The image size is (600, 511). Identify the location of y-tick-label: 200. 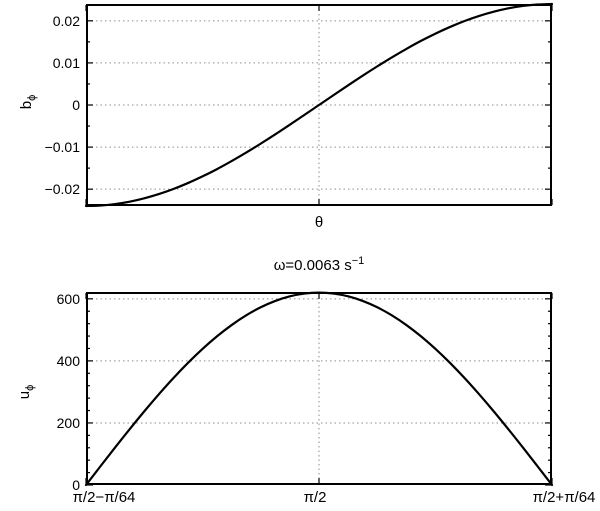
(68, 422).